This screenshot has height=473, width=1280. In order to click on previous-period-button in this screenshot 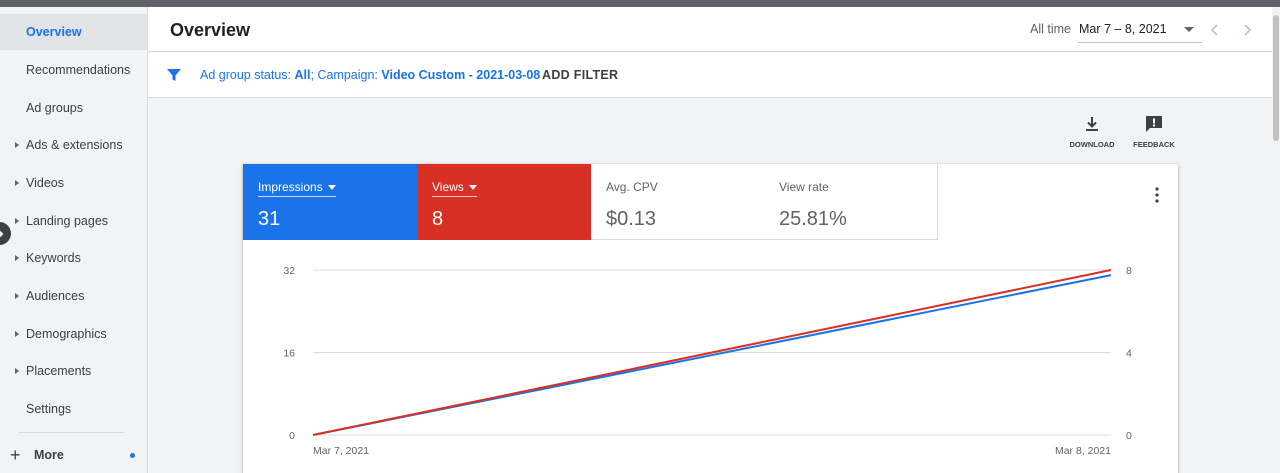, I will do `click(1215, 30)`.